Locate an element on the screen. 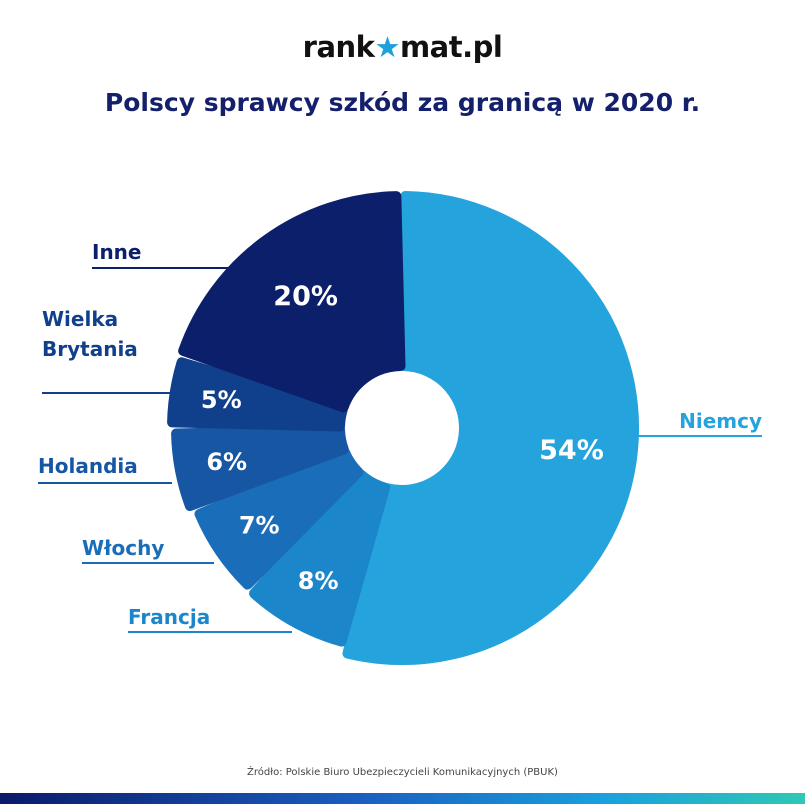 This screenshot has height=804, width=805. category-label-inne: Inne is located at coordinates (116, 252).